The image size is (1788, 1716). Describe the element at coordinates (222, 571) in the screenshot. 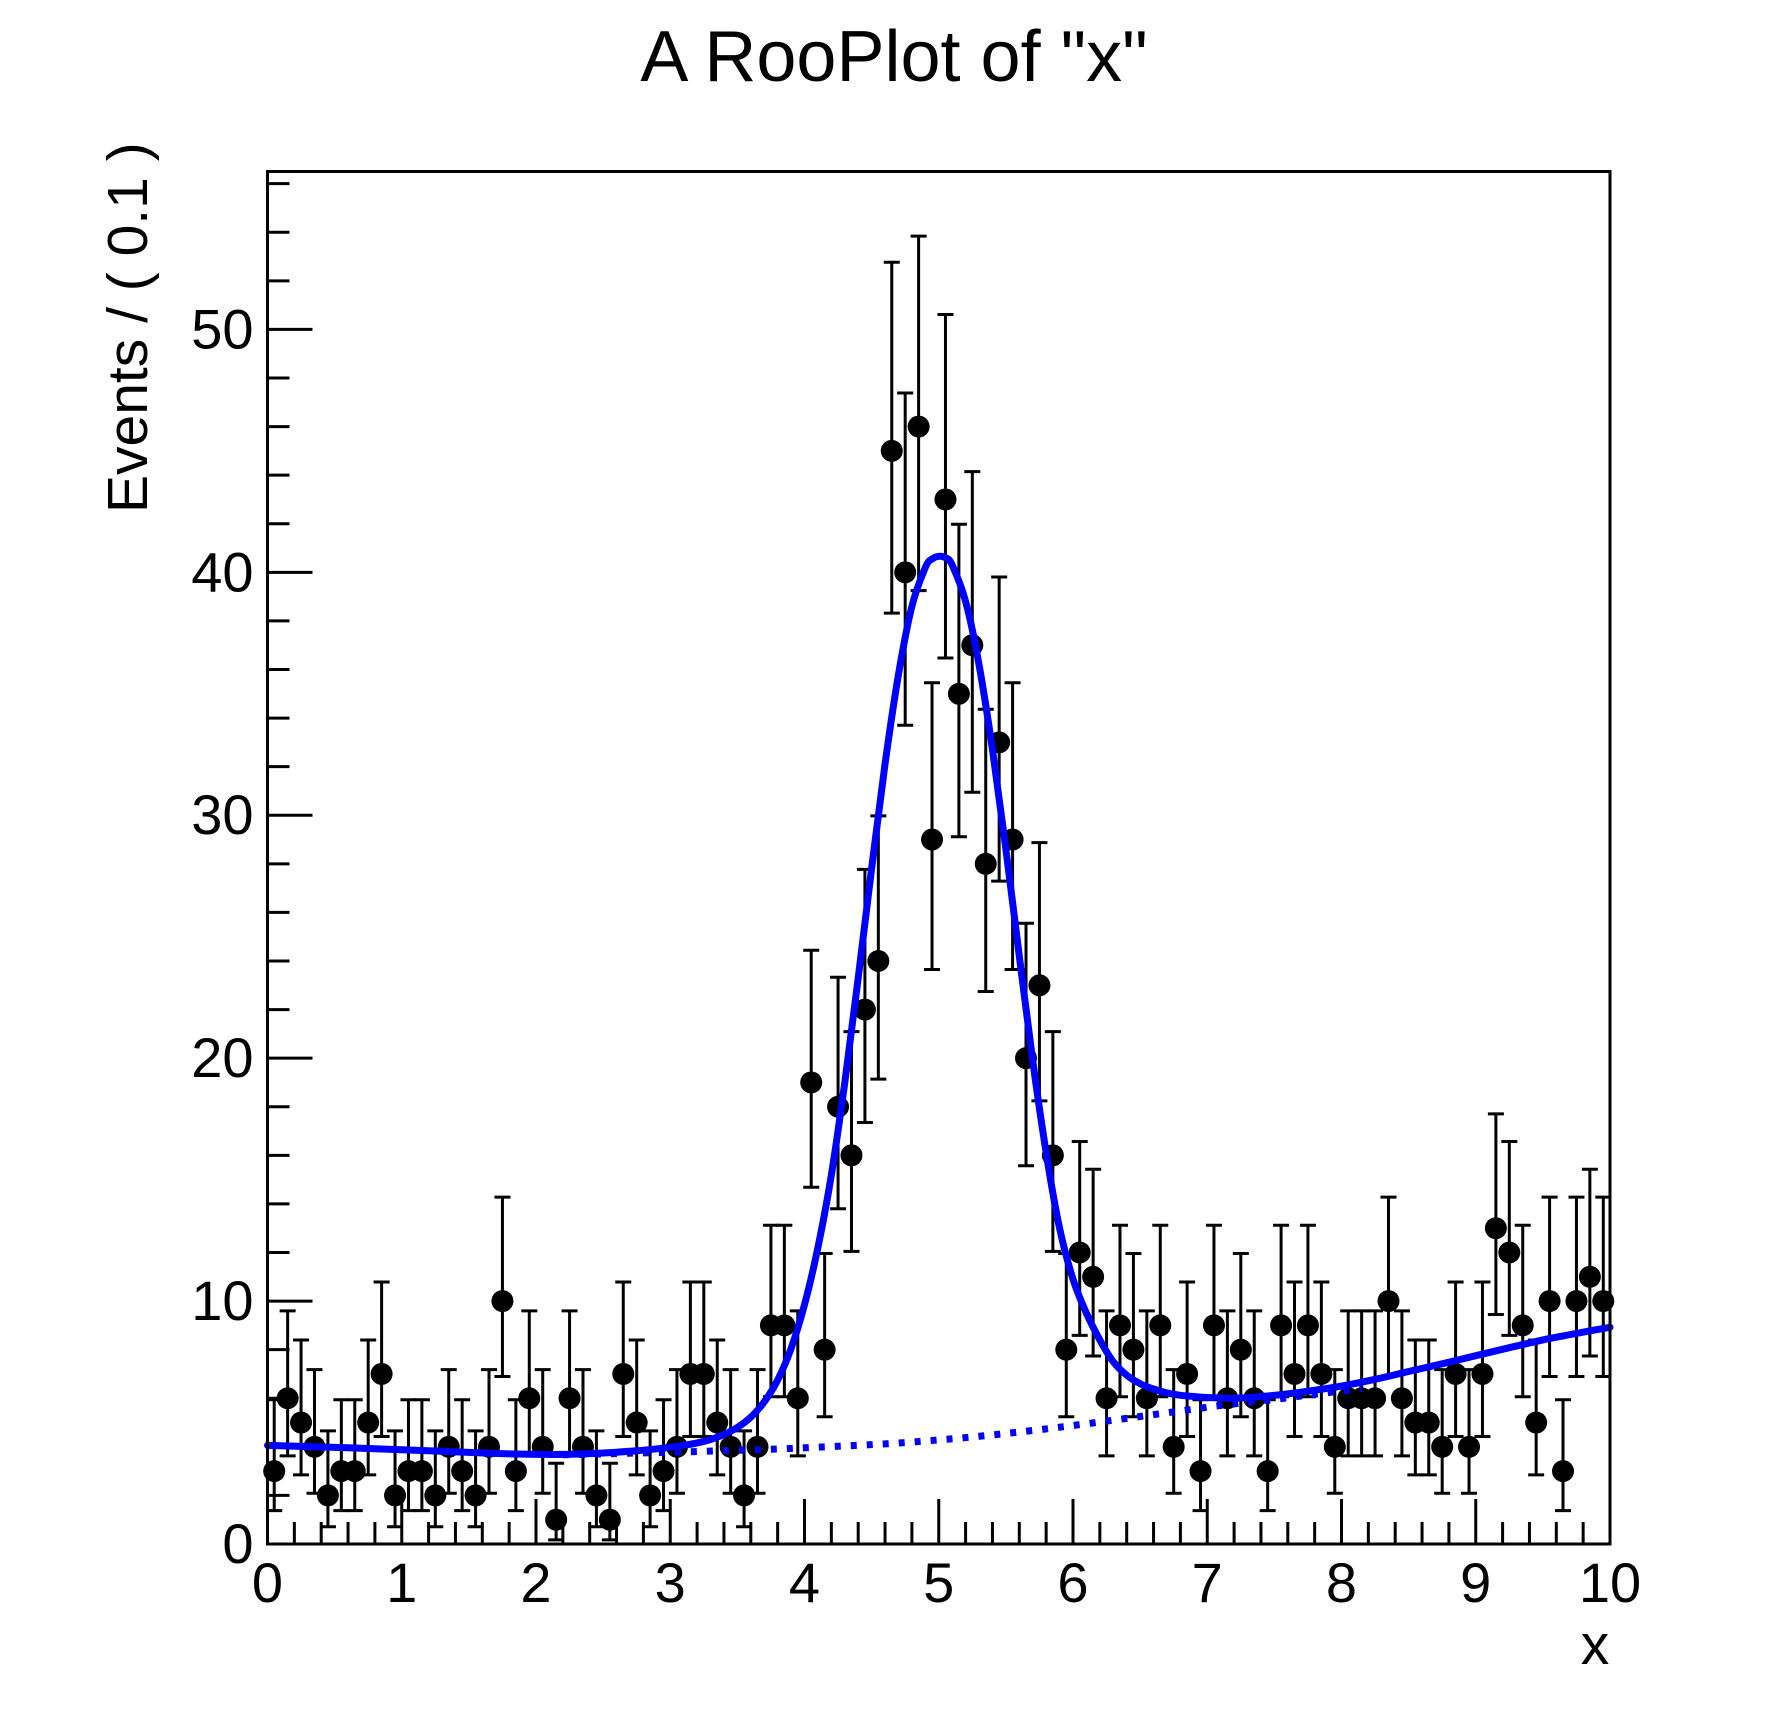

I see `y-tick-label: 40` at that location.